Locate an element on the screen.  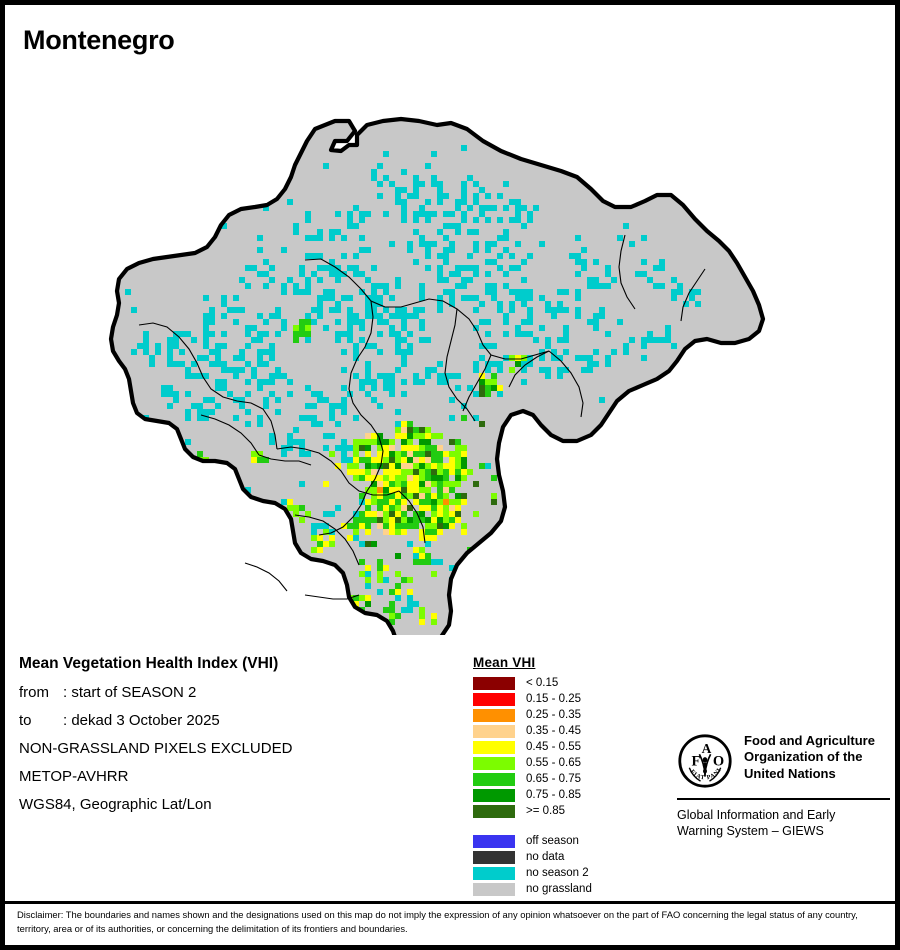
metadata-projection: WGS84, Geographic Lat/Lon is located at coordinates (115, 804).